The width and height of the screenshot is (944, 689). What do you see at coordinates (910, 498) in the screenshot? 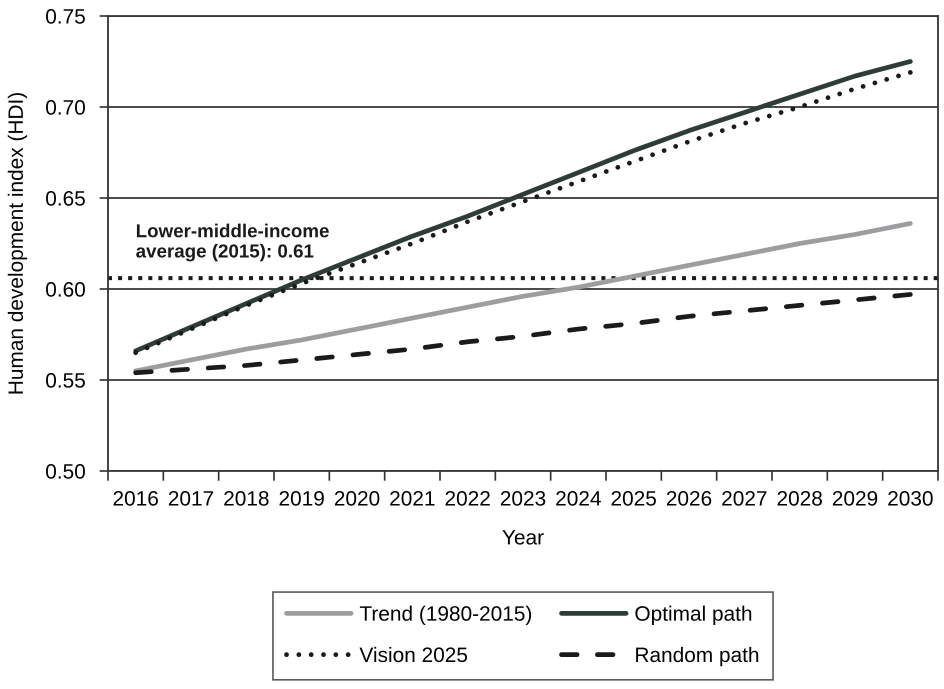
I see `x-tick-label: 2030` at bounding box center [910, 498].